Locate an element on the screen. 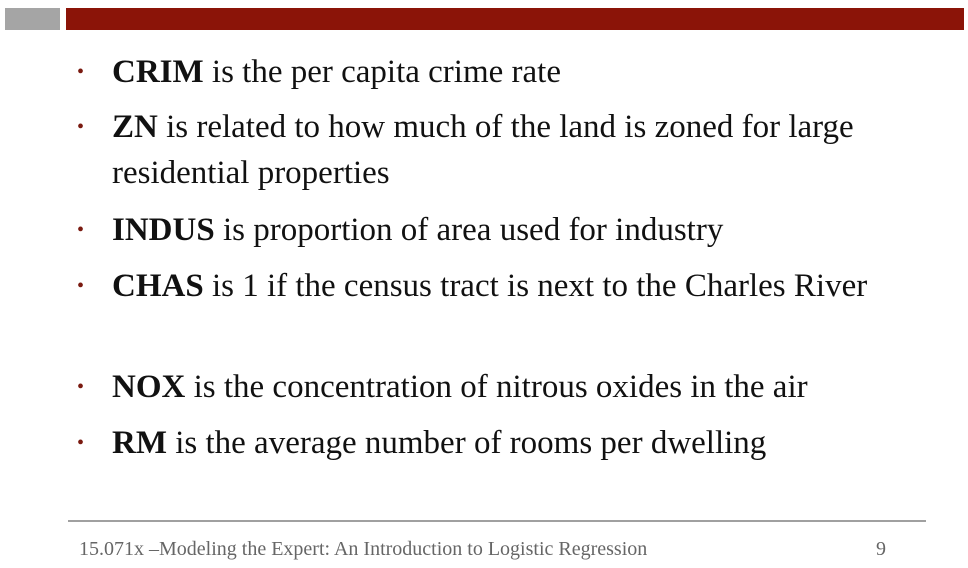  bullet-text: is the per capita crime rate is located at coordinates (382, 72).